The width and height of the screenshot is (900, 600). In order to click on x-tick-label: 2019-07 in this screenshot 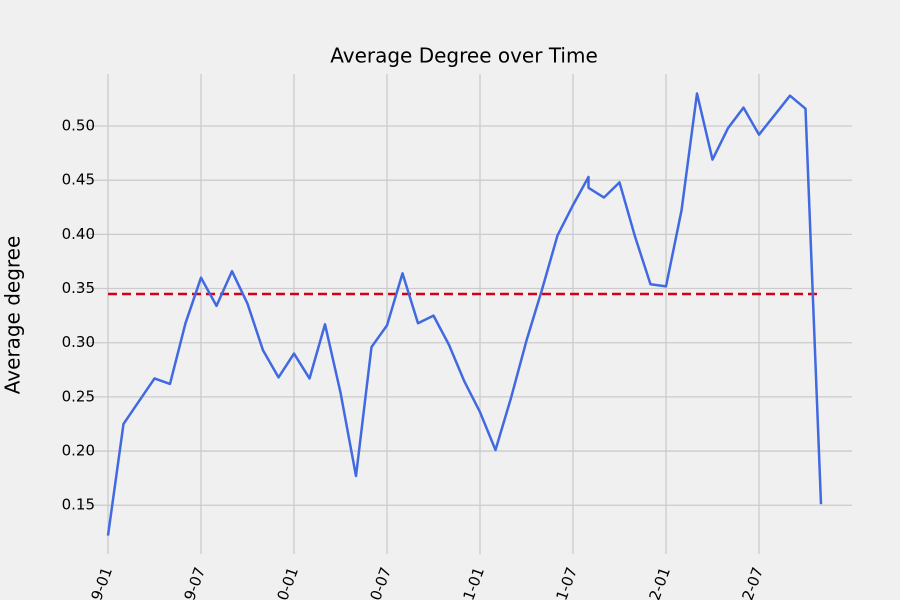, I will do `click(190, 582)`.